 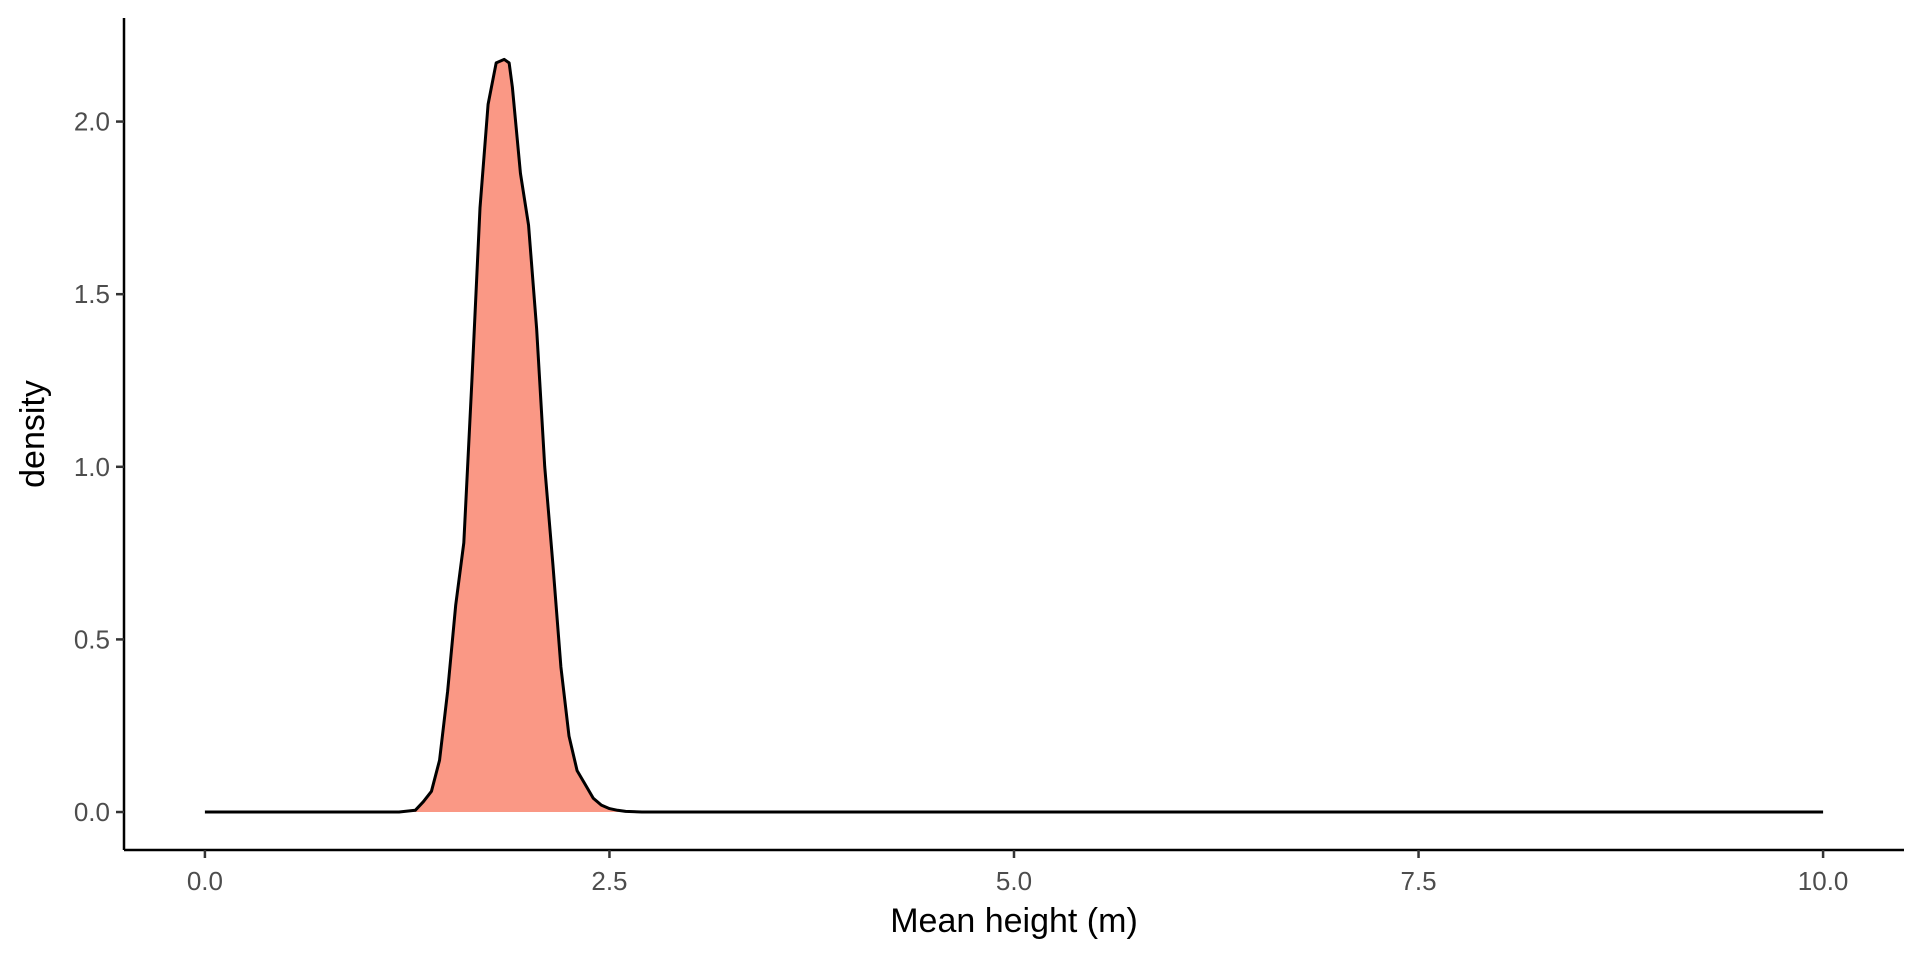 What do you see at coordinates (92, 467) in the screenshot?
I see `y-tick-label: 1.0` at bounding box center [92, 467].